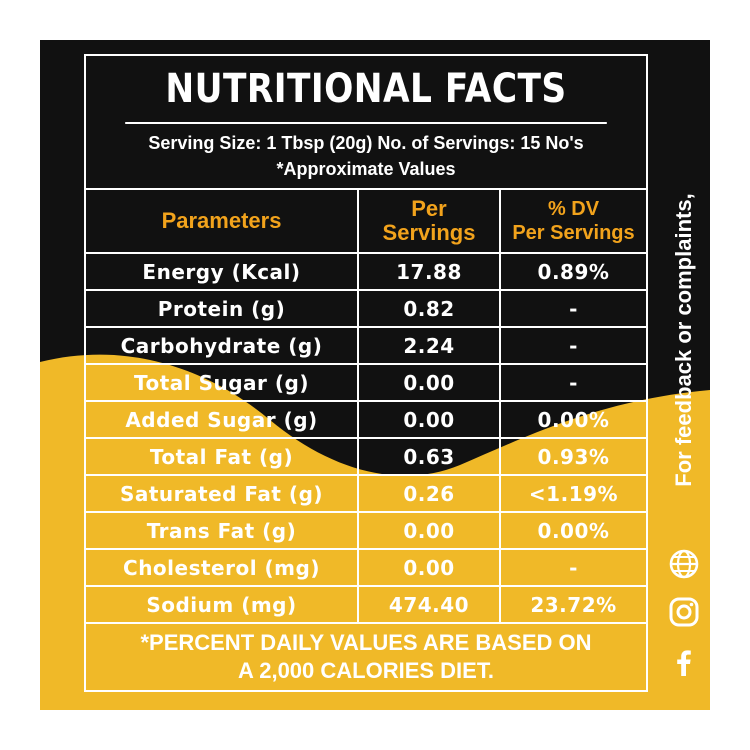  I want to click on header-dv: % DV Per Servings, so click(572, 222).